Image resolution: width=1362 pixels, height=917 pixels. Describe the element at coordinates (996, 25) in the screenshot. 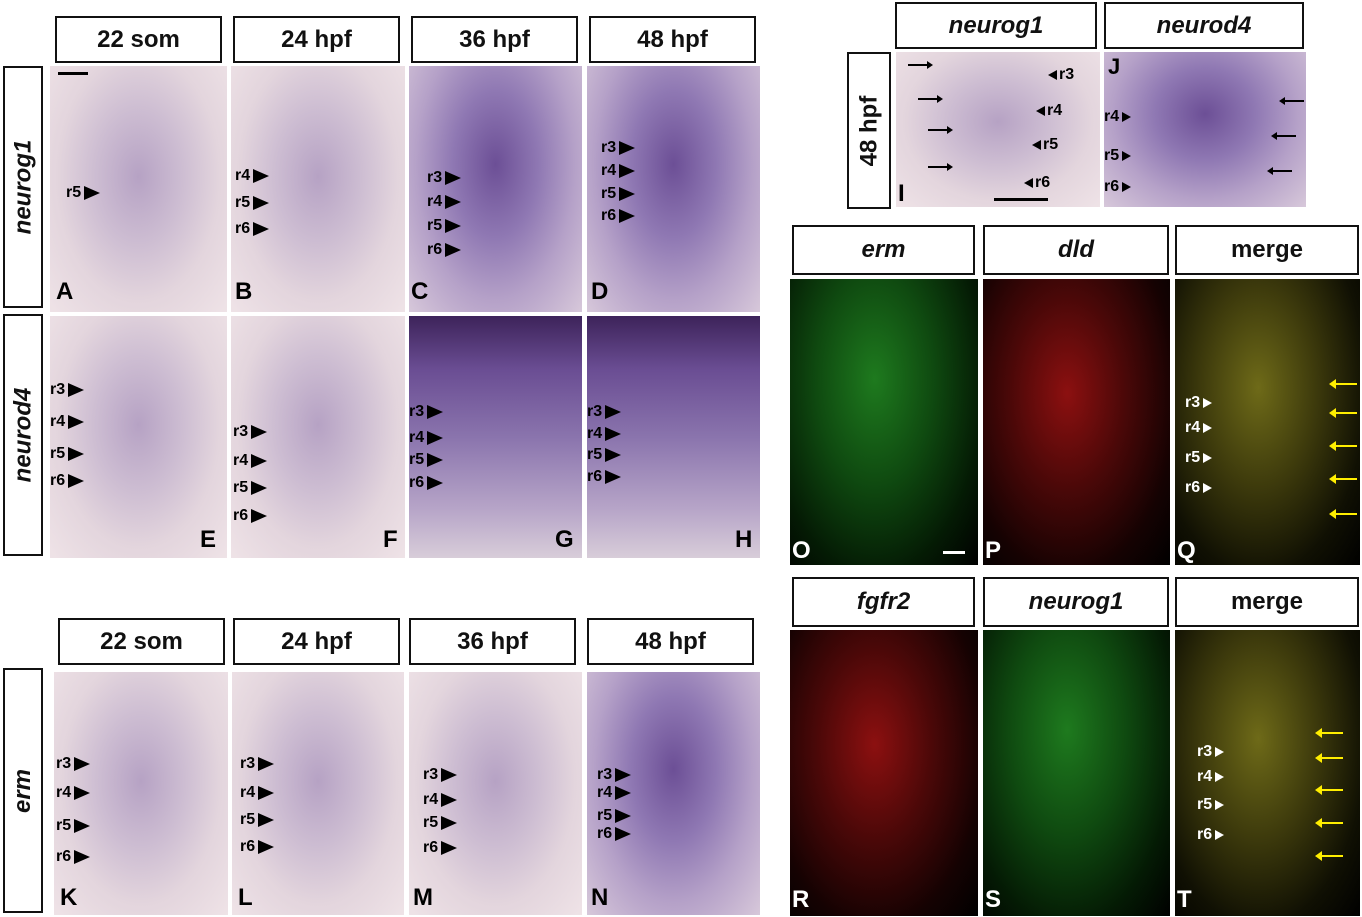

I see `header-neurog1-IJ: neurog1` at that location.